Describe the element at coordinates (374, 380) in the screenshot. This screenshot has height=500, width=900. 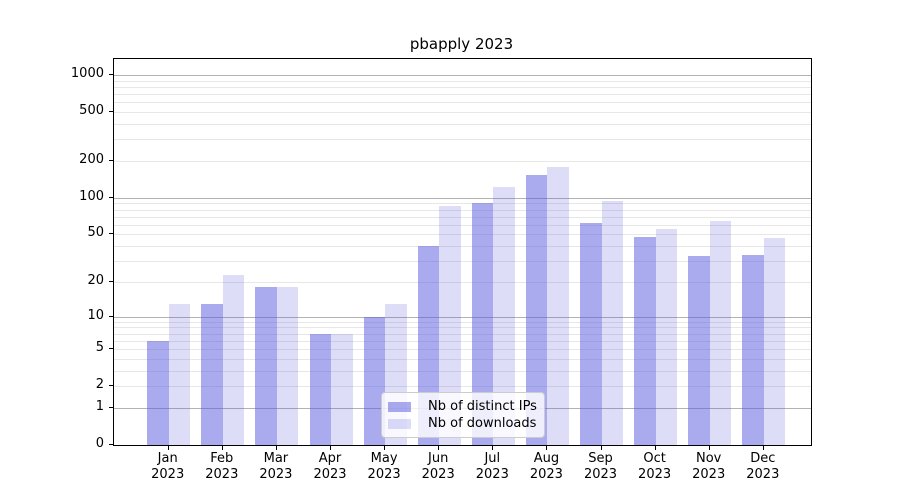
I see `bar-distinct-ips-may` at that location.